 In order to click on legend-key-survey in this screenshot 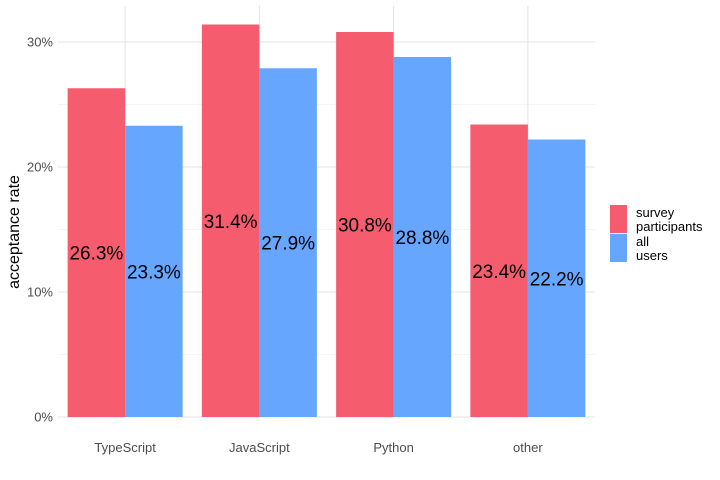, I will do `click(618, 219)`.